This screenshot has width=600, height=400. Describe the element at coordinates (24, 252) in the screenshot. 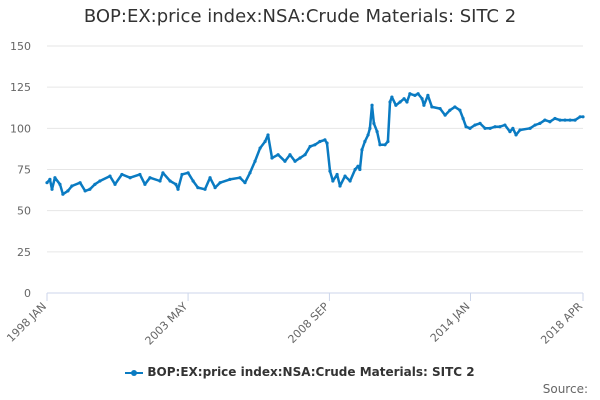

I see `y-tick-label: 25` at that location.